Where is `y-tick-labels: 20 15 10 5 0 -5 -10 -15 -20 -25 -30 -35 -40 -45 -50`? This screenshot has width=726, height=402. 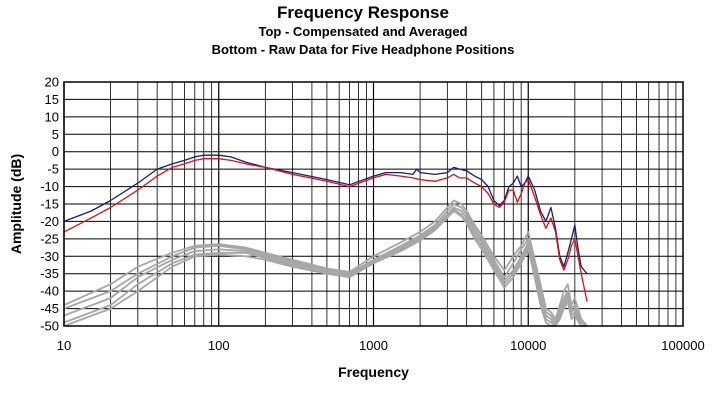
y-tick-labels: 20 15 10 5 0 -5 -10 -15 -20 -25 -30 -35 -40 -45 -50 is located at coordinates (49, 204).